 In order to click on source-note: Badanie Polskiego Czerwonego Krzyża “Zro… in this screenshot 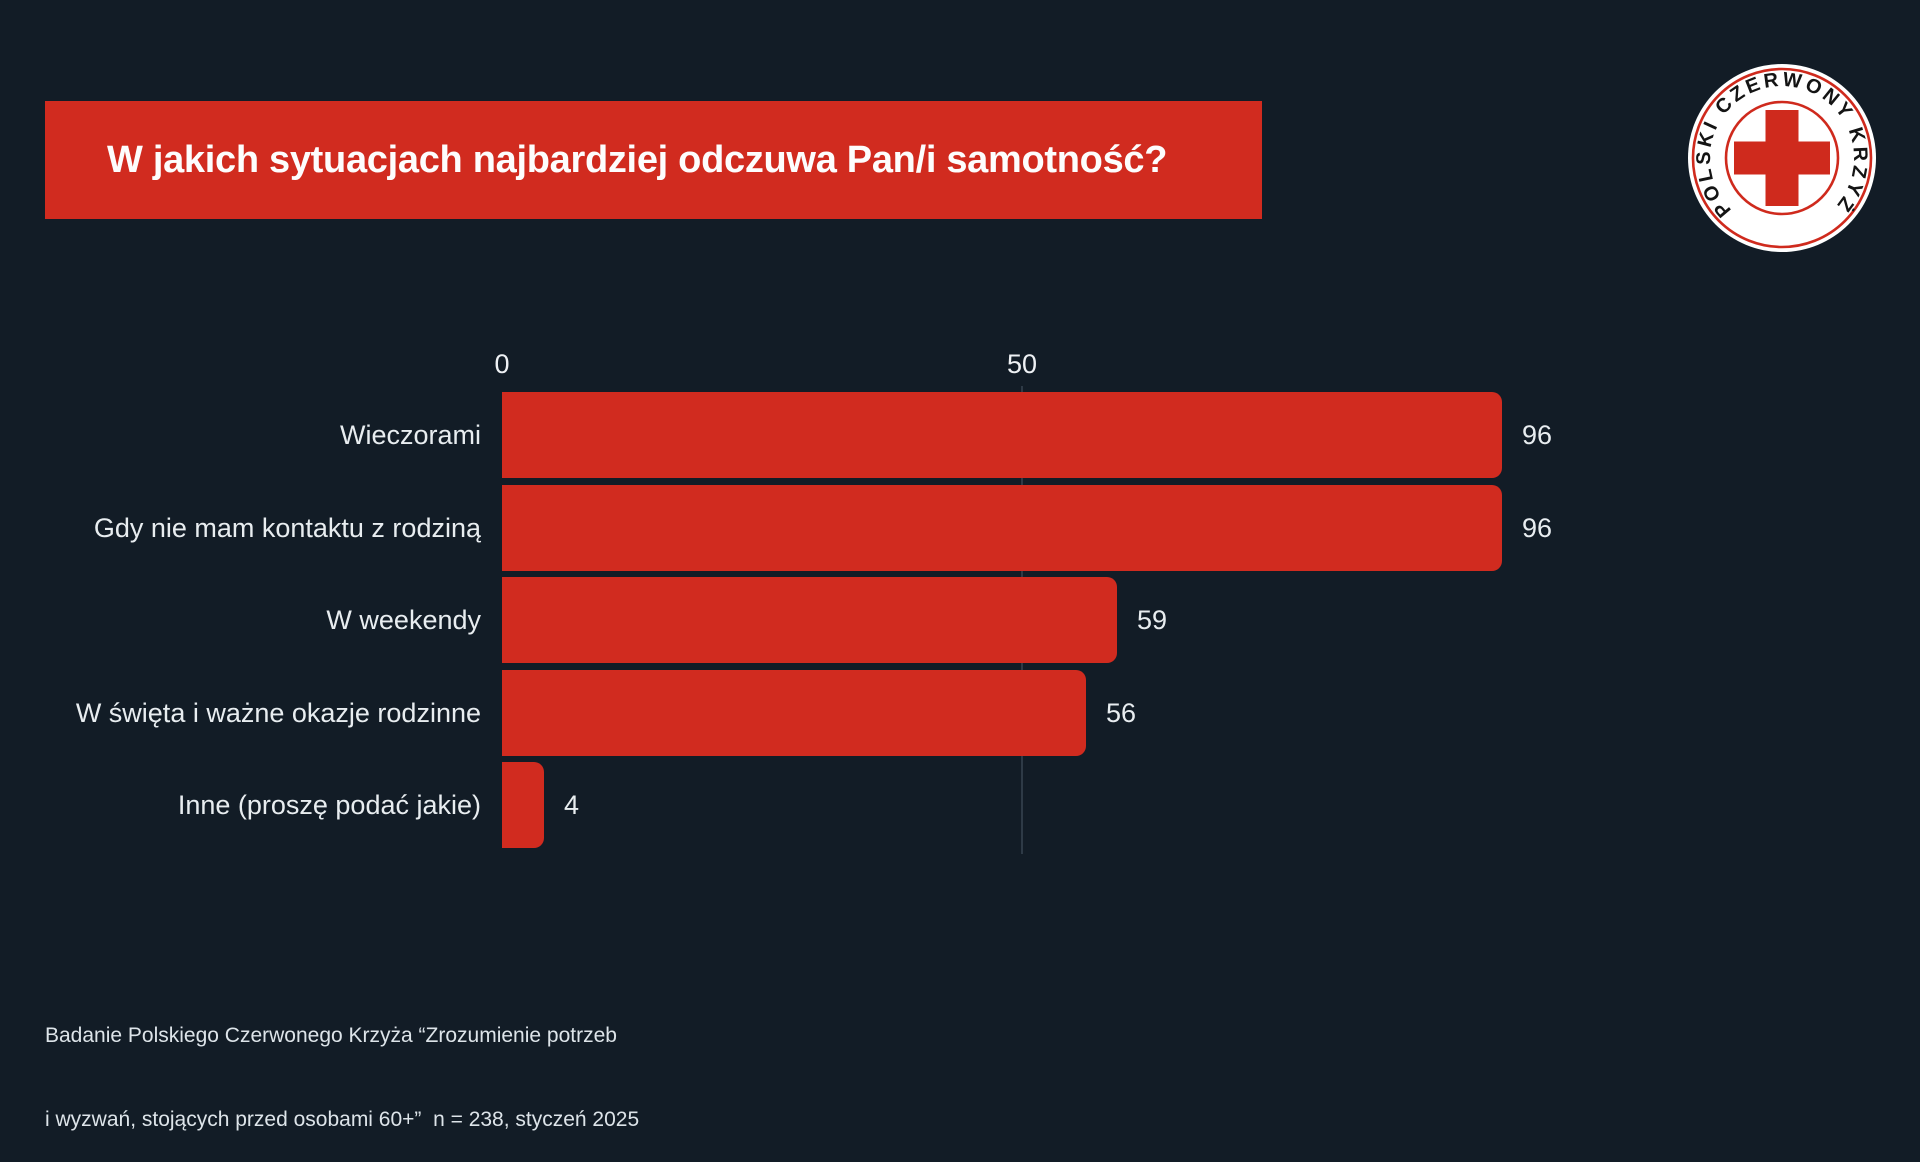, I will do `click(342, 1064)`.